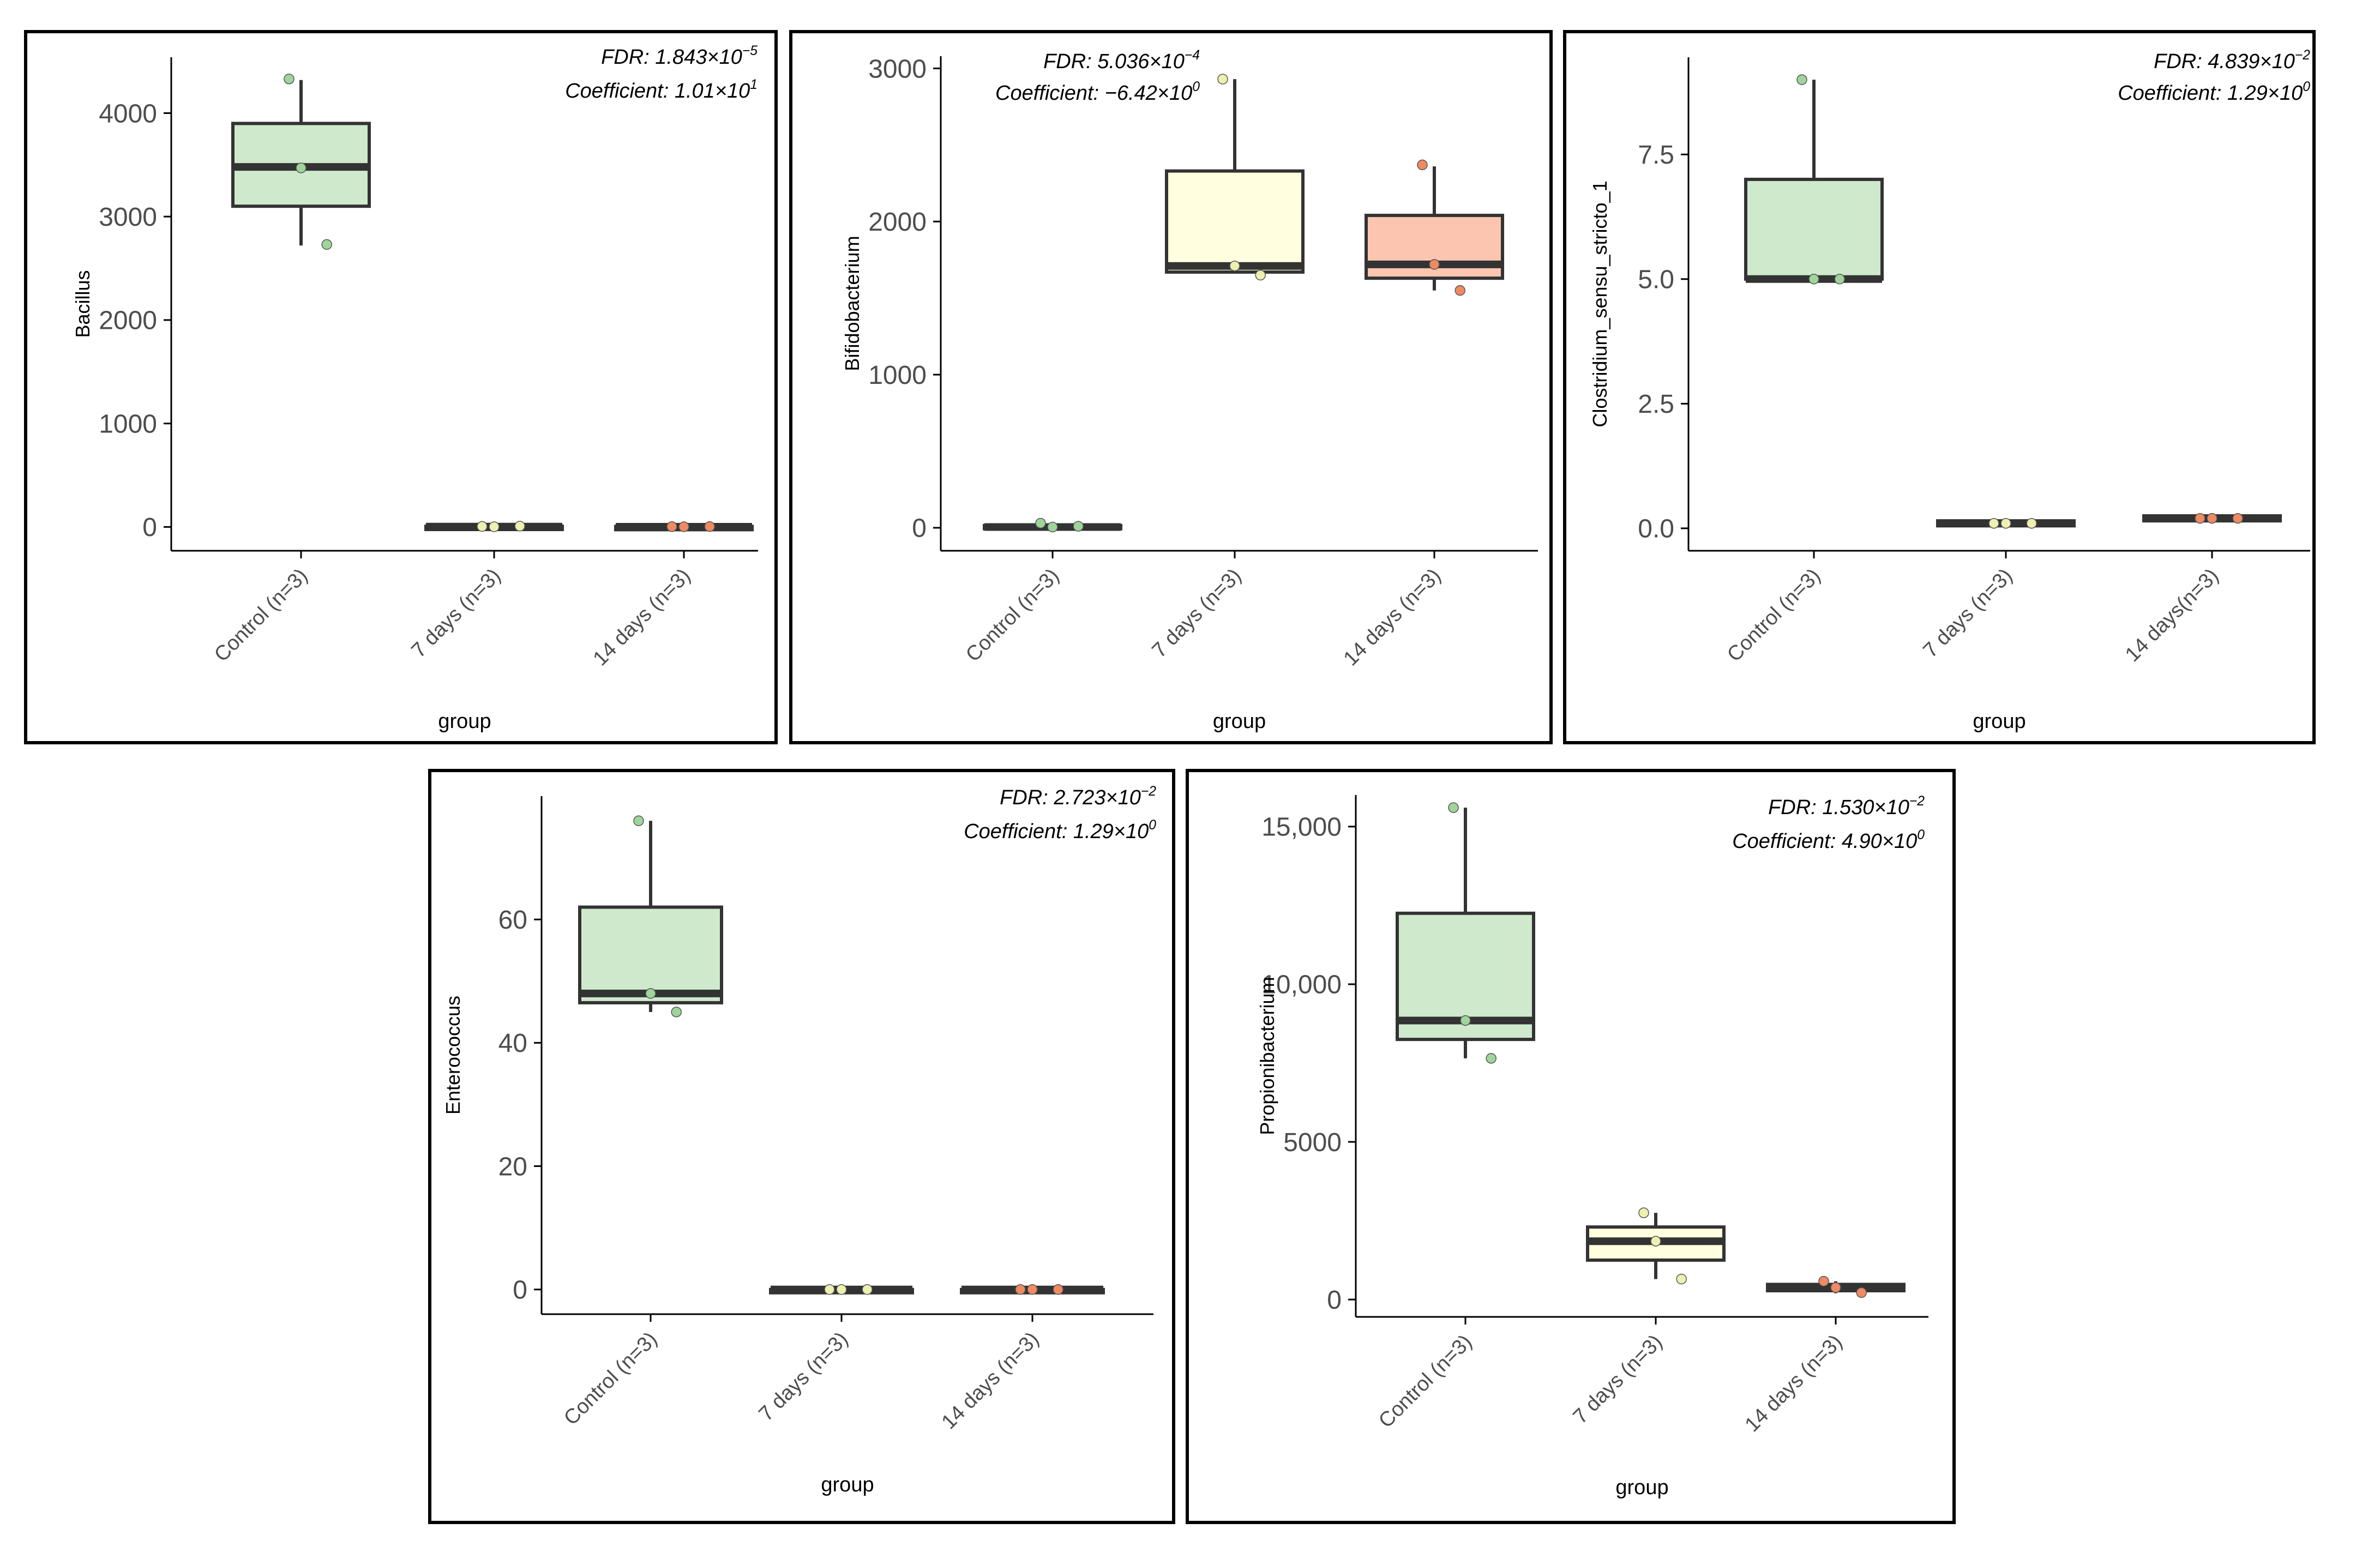  Describe the element at coordinates (1078, 796) in the screenshot. I see `fdr-annotation: FDR: 2.723×10−2` at that location.